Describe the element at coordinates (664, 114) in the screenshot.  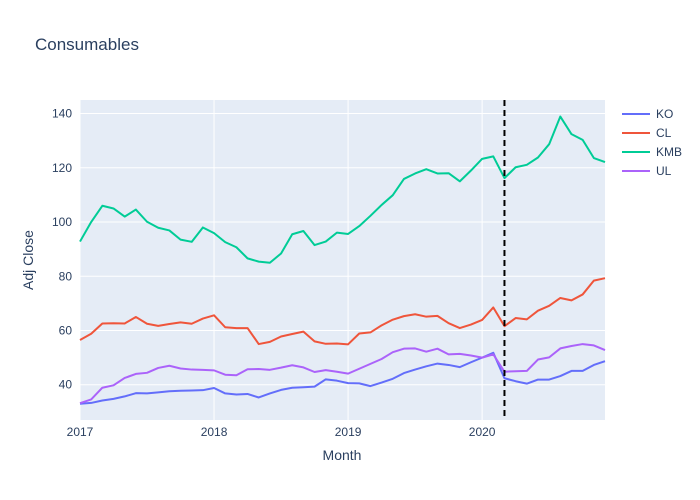
I see `legend-label: KO` at that location.